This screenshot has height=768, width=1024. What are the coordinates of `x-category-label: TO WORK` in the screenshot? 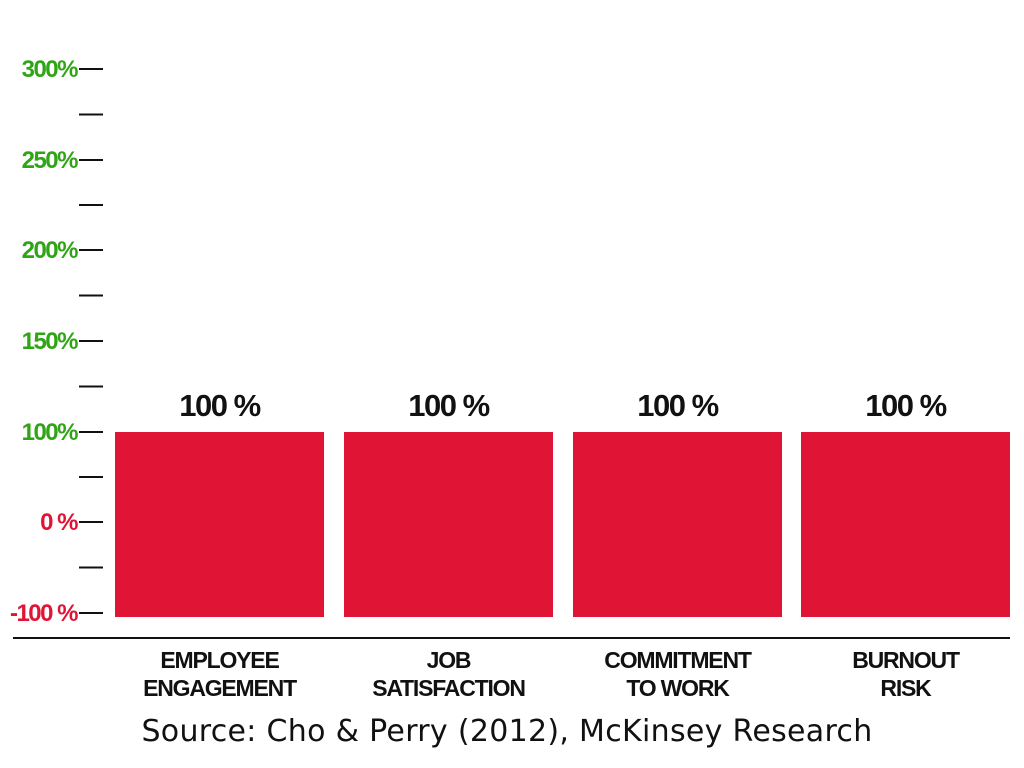 It's located at (678, 688).